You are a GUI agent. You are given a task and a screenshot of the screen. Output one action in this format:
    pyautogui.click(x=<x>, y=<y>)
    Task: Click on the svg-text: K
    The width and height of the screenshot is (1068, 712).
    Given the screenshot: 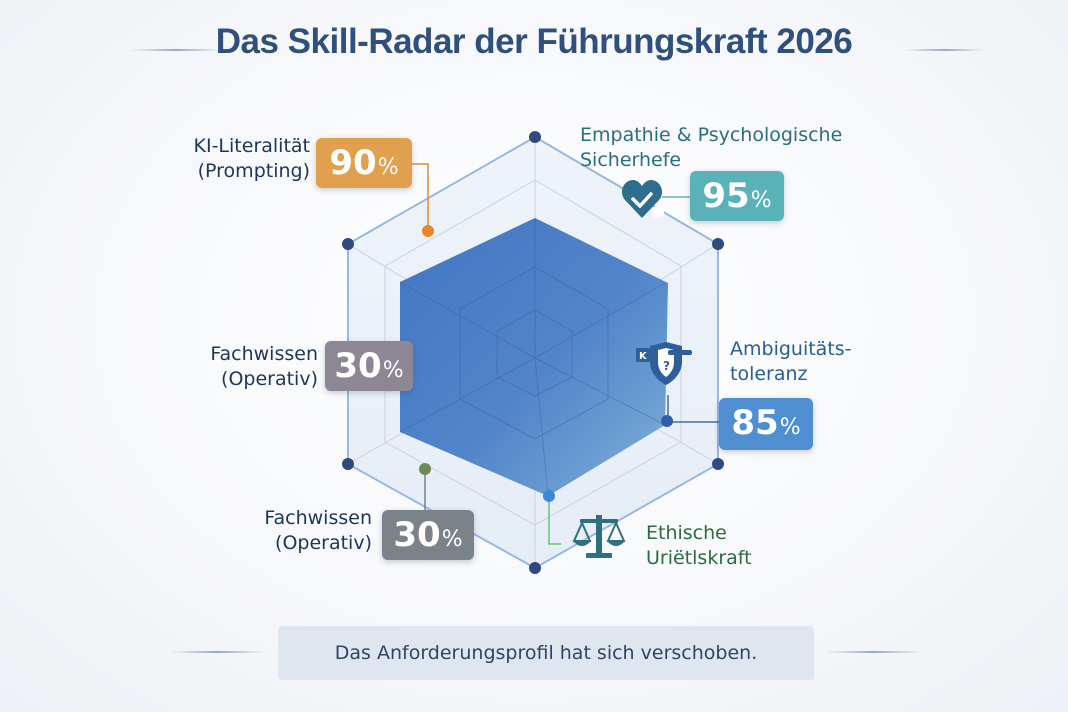 What is the action you would take?
    pyautogui.click(x=643, y=356)
    